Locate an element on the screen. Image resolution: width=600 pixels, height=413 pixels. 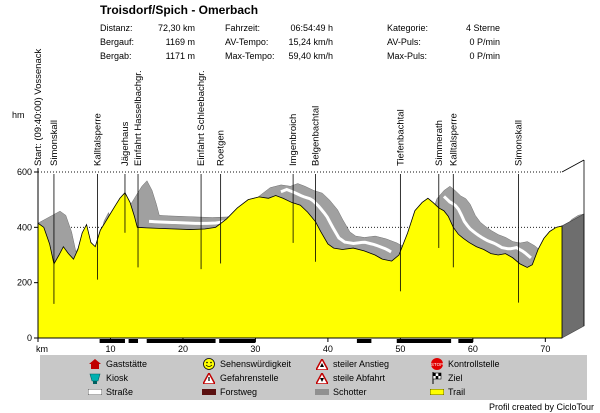
x-tick-label: 60 is located at coordinates (473, 349).